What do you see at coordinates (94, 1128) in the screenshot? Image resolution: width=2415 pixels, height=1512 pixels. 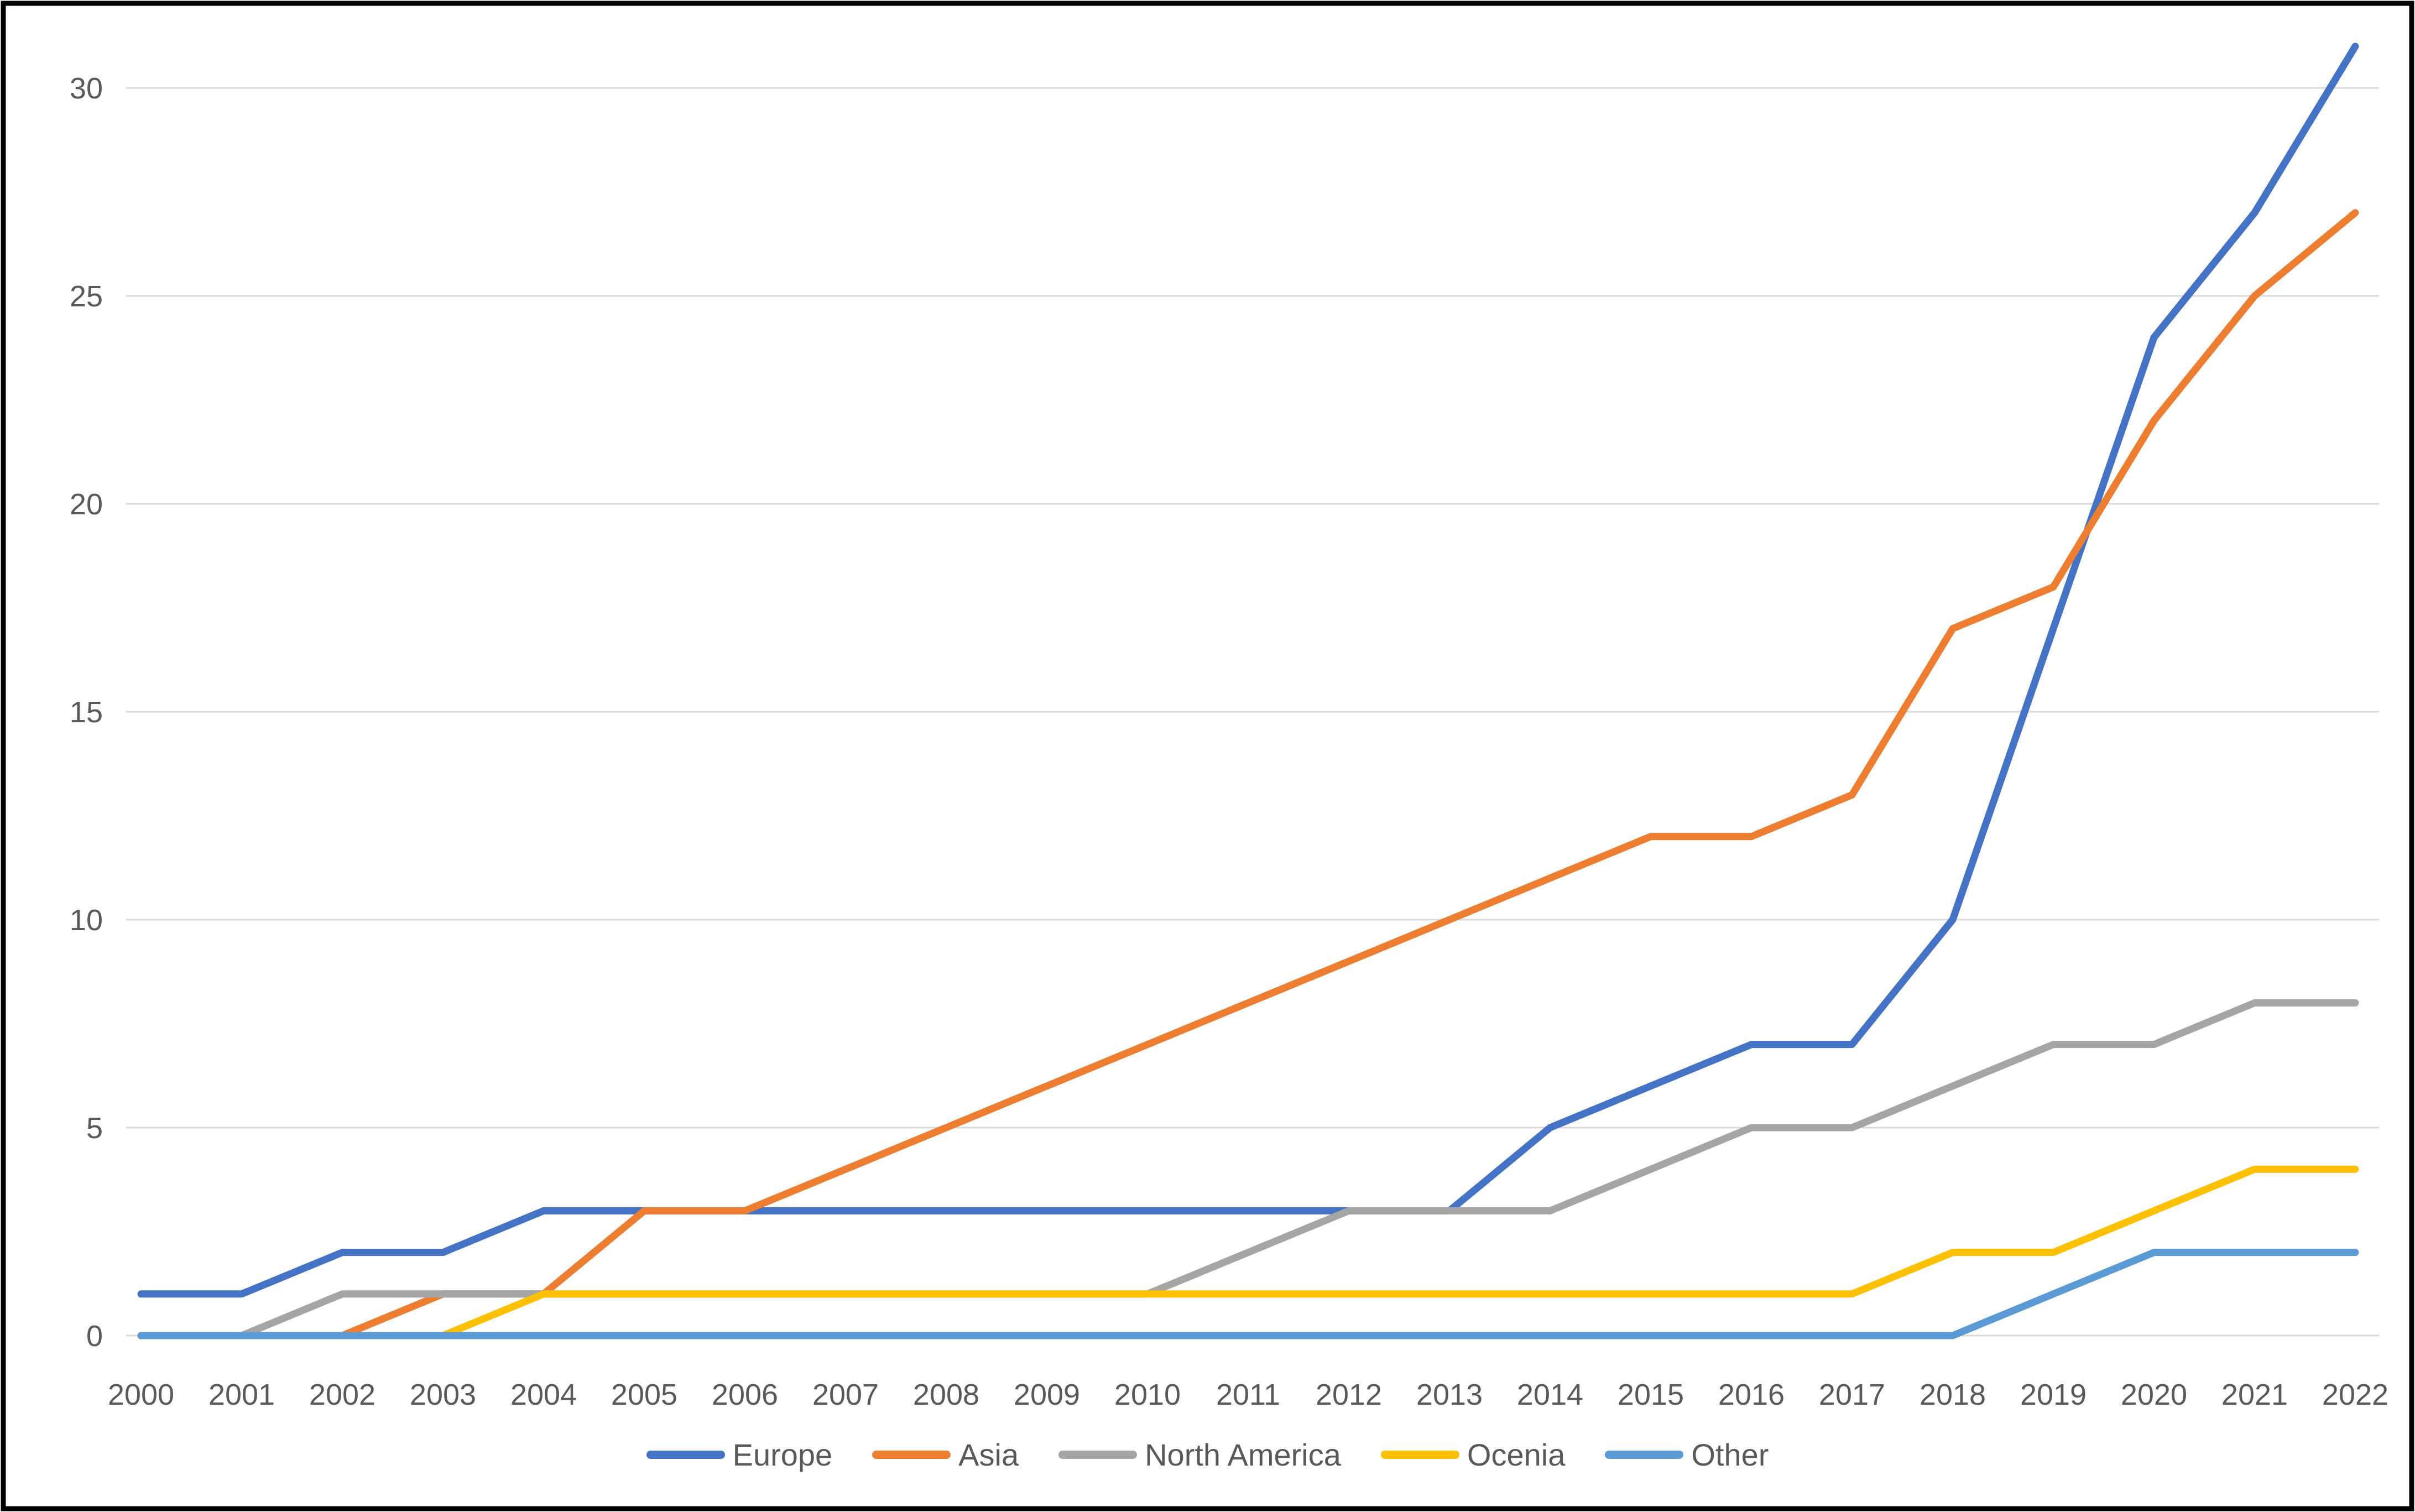 I see `y-tick-label: 5` at bounding box center [94, 1128].